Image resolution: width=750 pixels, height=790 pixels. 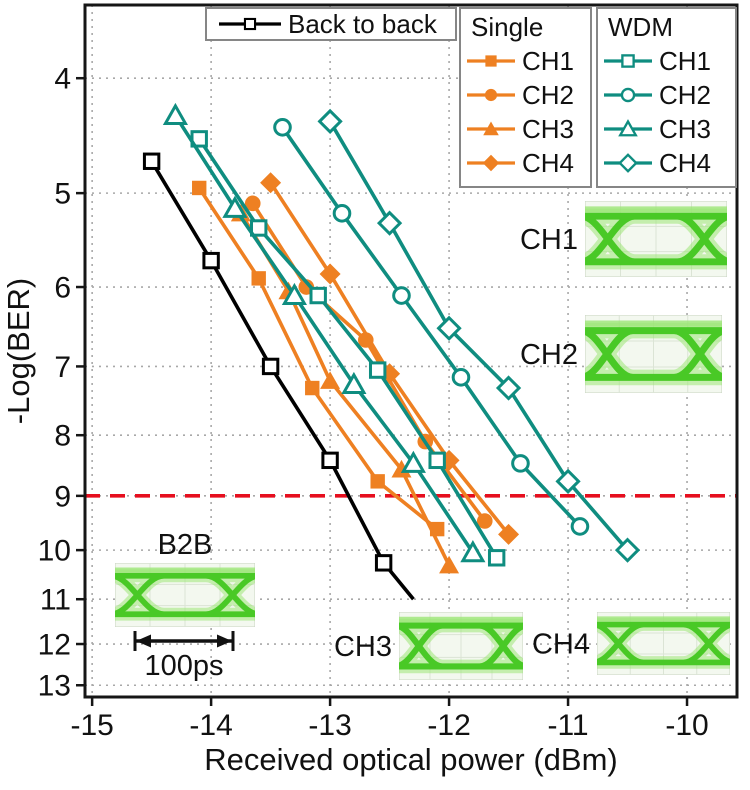 What do you see at coordinates (549, 355) in the screenshot?
I see `inset-label-ch2: CH2` at bounding box center [549, 355].